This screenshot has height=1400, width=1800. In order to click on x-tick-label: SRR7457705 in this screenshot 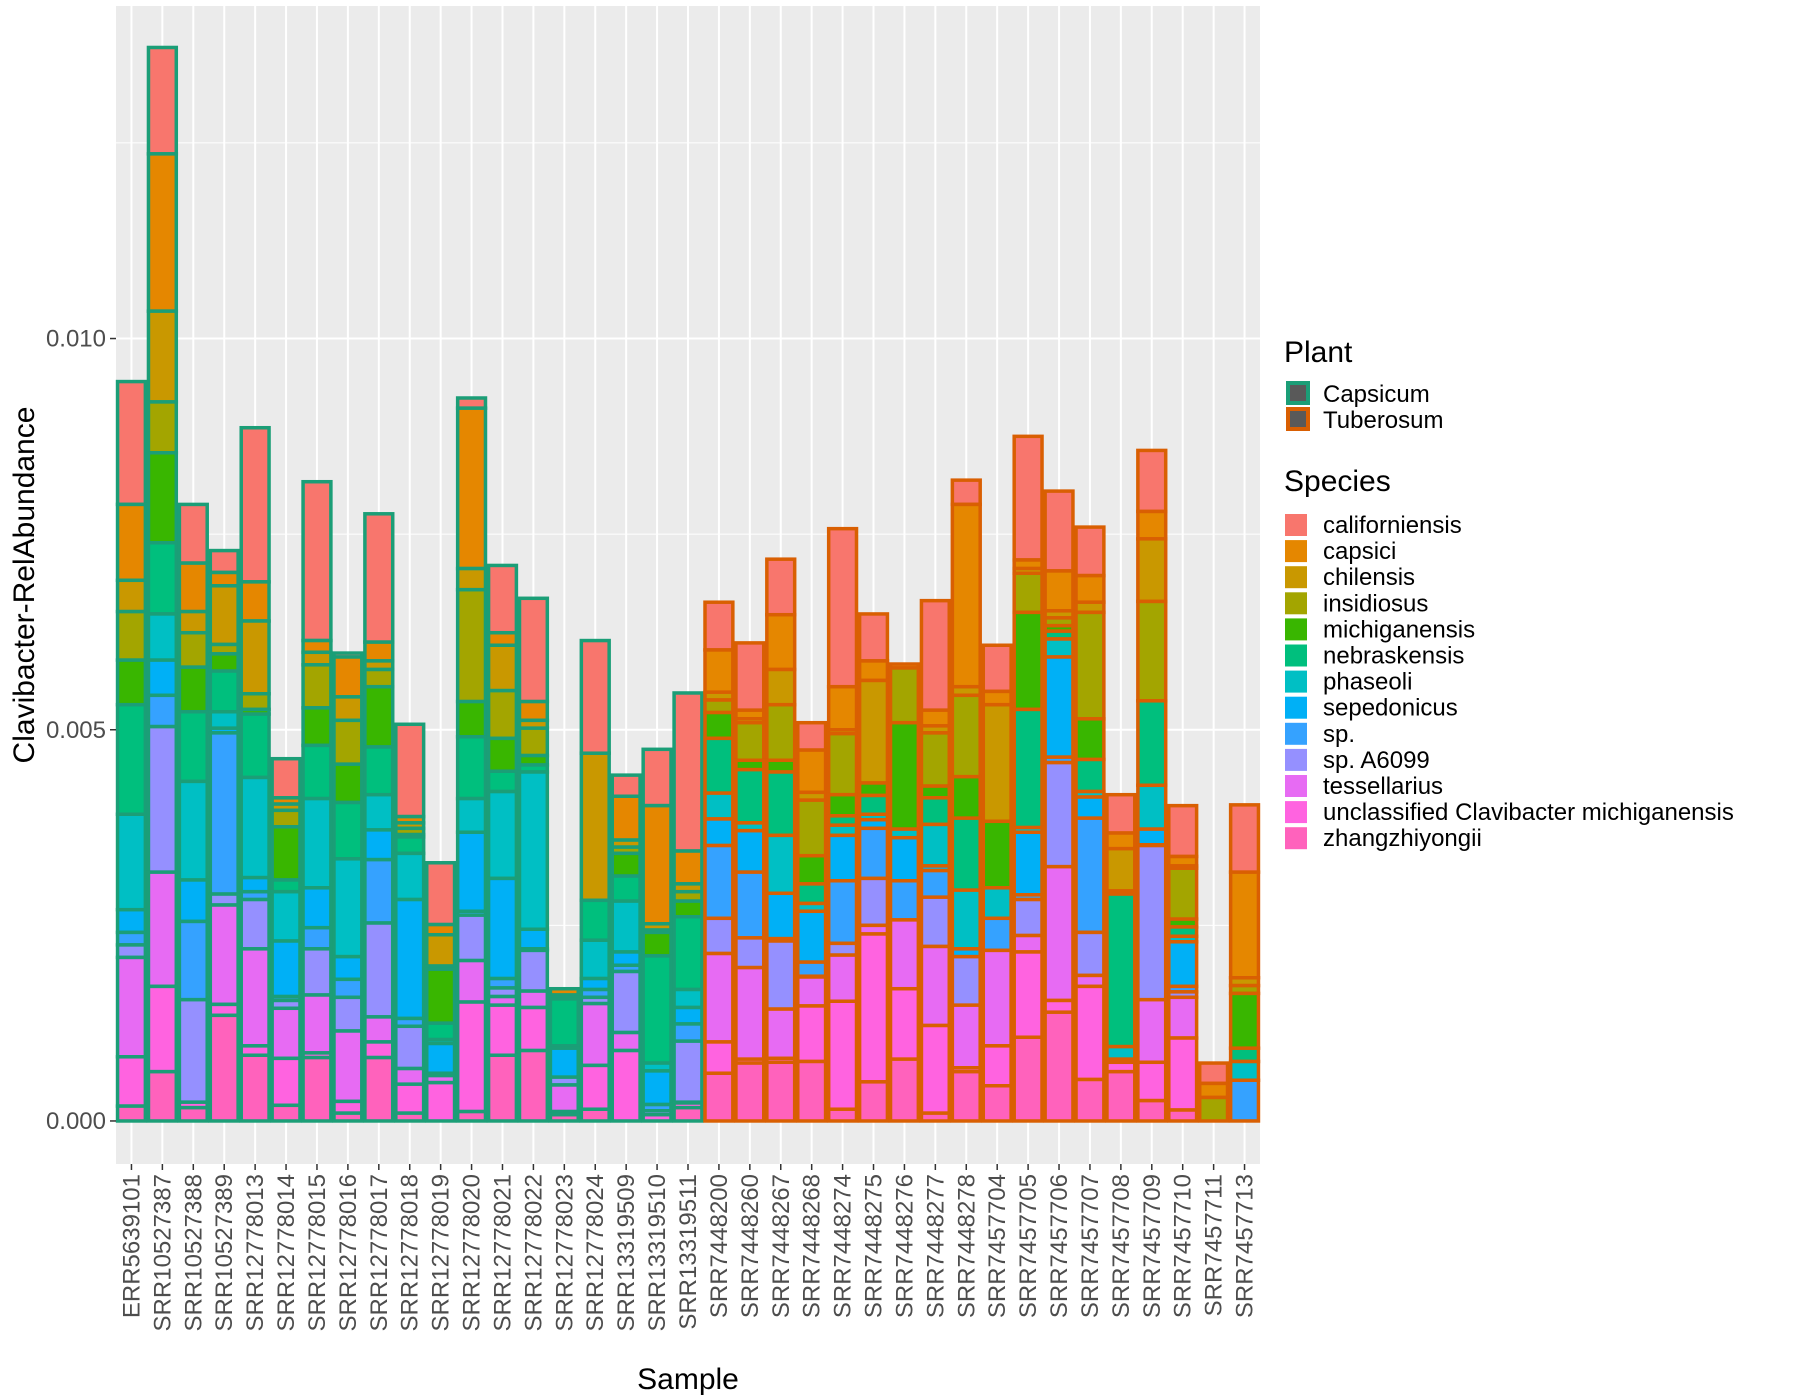, I will do `click(1028, 1246)`.